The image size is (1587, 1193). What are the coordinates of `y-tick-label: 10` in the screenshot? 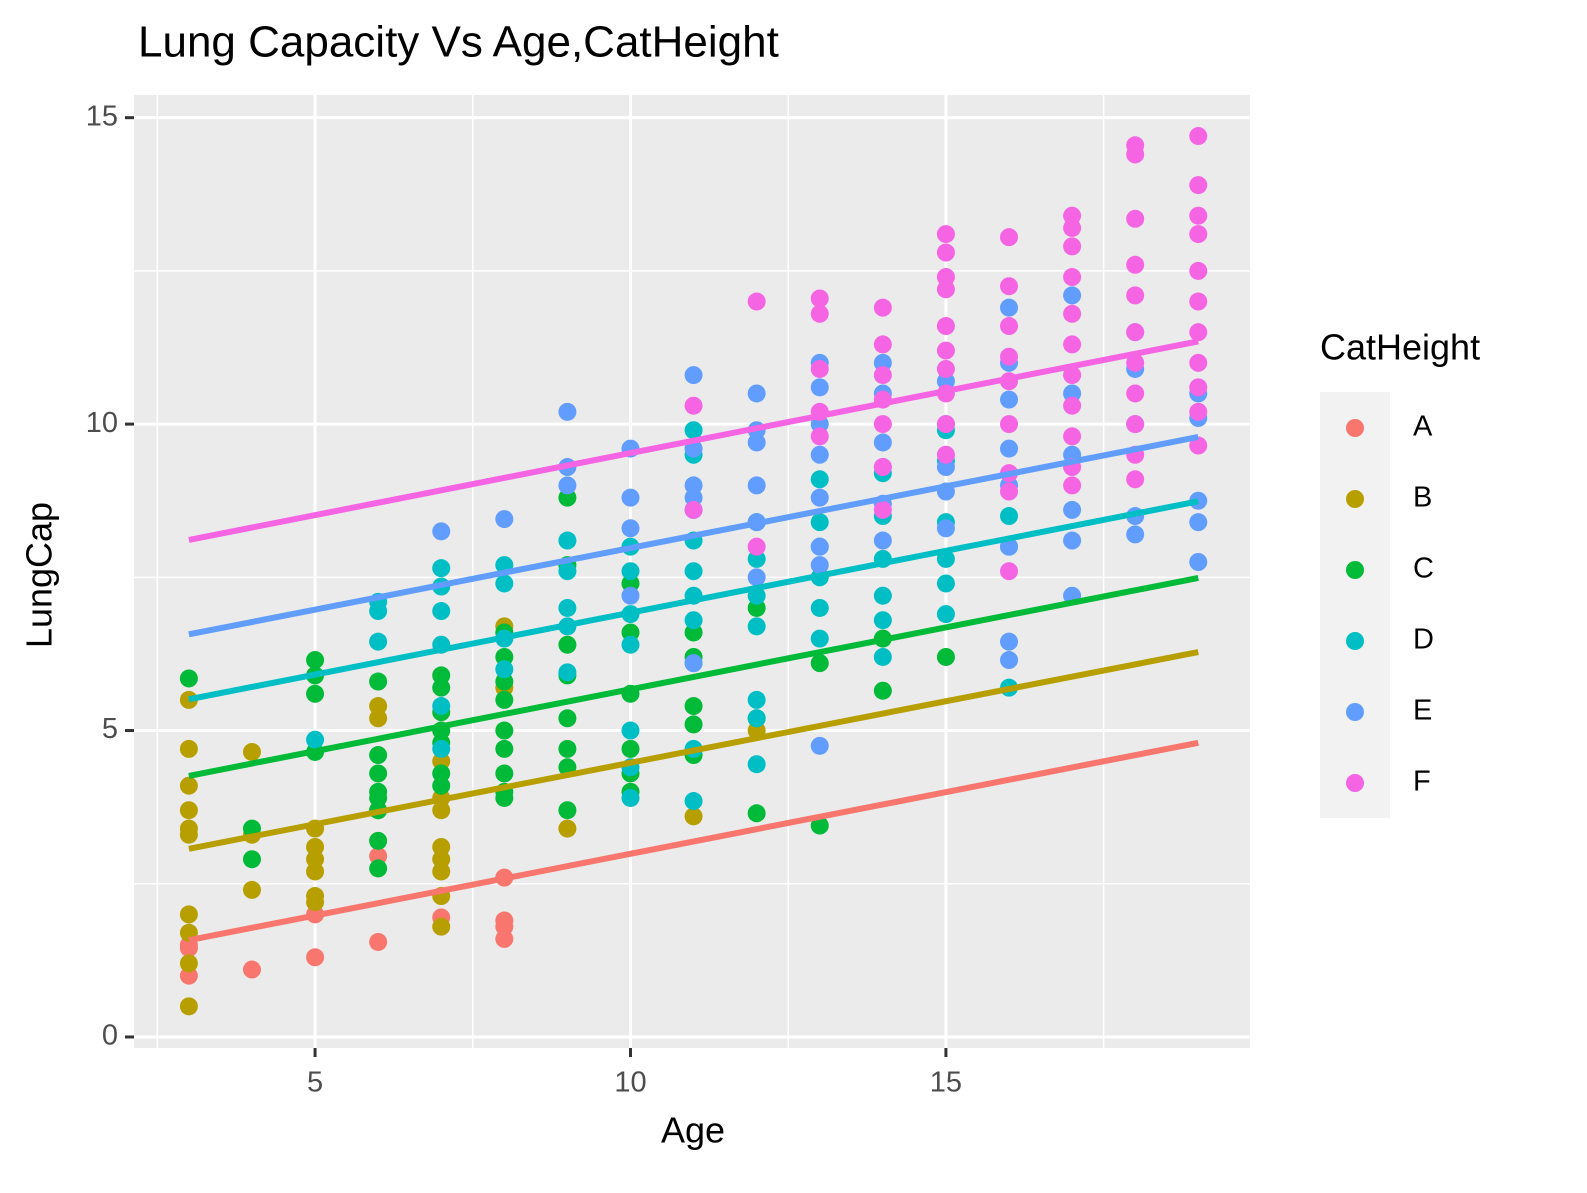 It's located at (102, 423).